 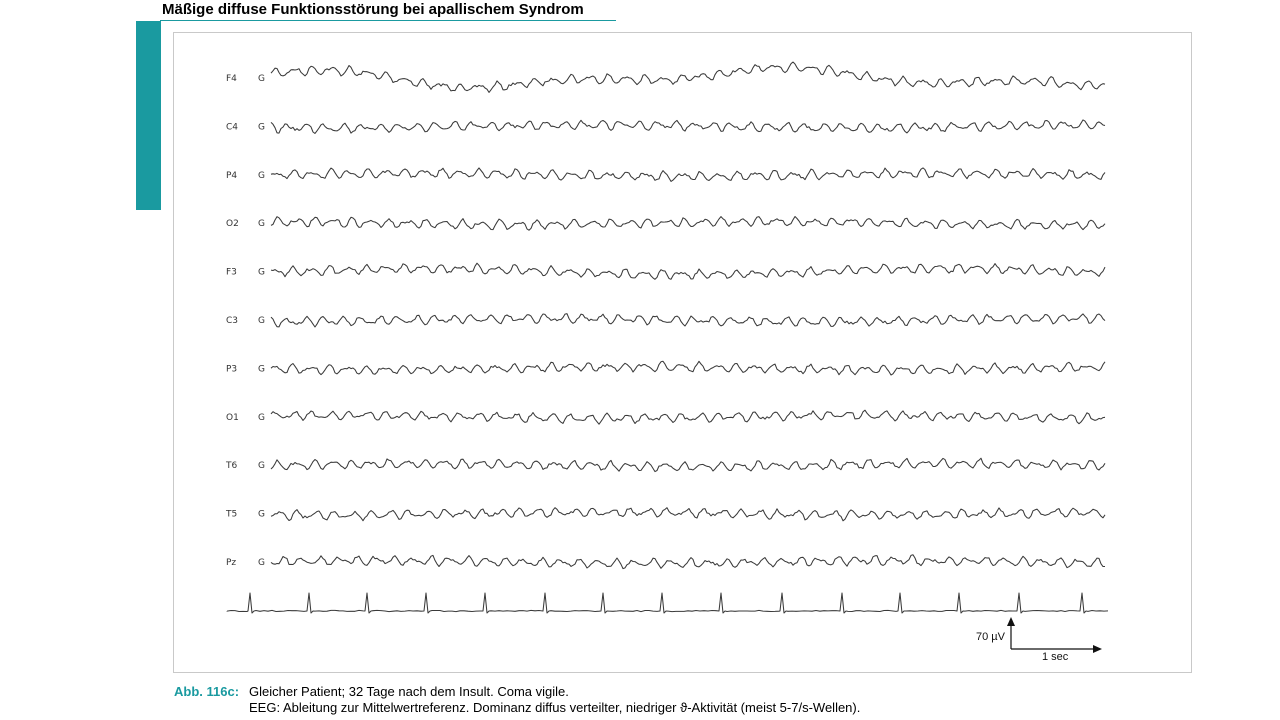 What do you see at coordinates (991, 637) in the screenshot?
I see `scale-amplitude-label: 70 µV` at bounding box center [991, 637].